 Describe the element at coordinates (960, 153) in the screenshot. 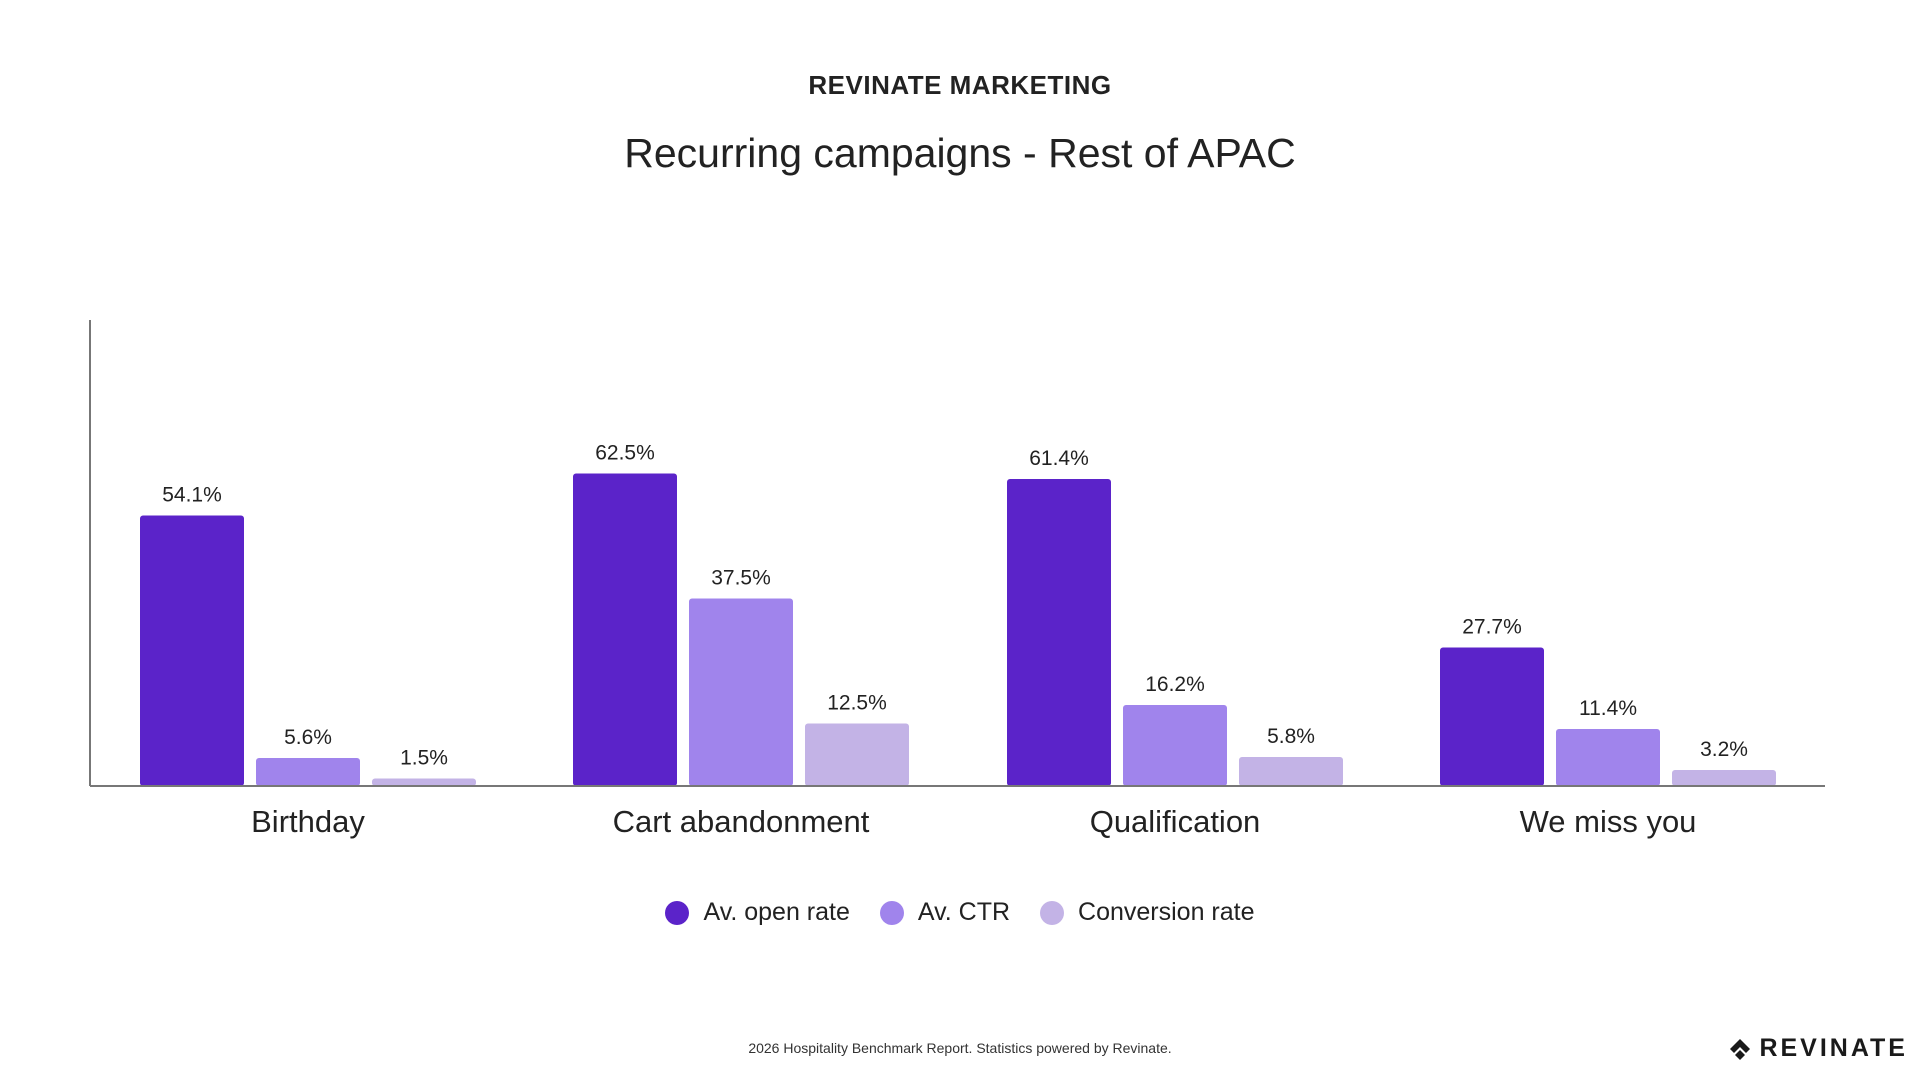

I see `chart-title: Recurring campaigns - Rest of APAC` at that location.